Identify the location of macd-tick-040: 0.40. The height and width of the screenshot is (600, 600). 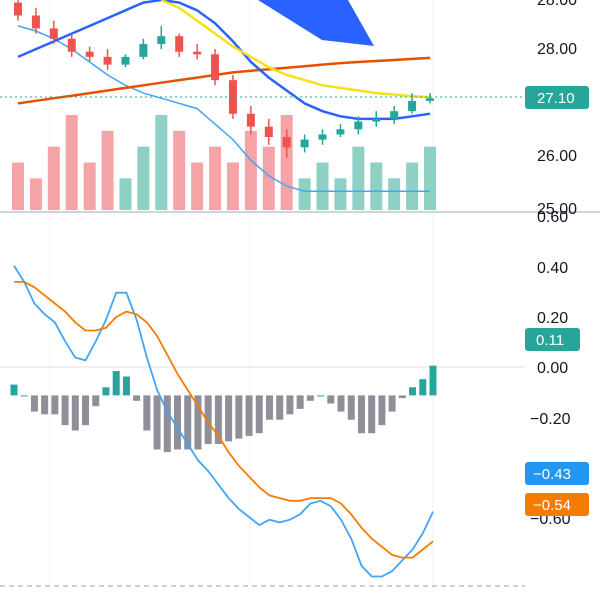
(552, 268).